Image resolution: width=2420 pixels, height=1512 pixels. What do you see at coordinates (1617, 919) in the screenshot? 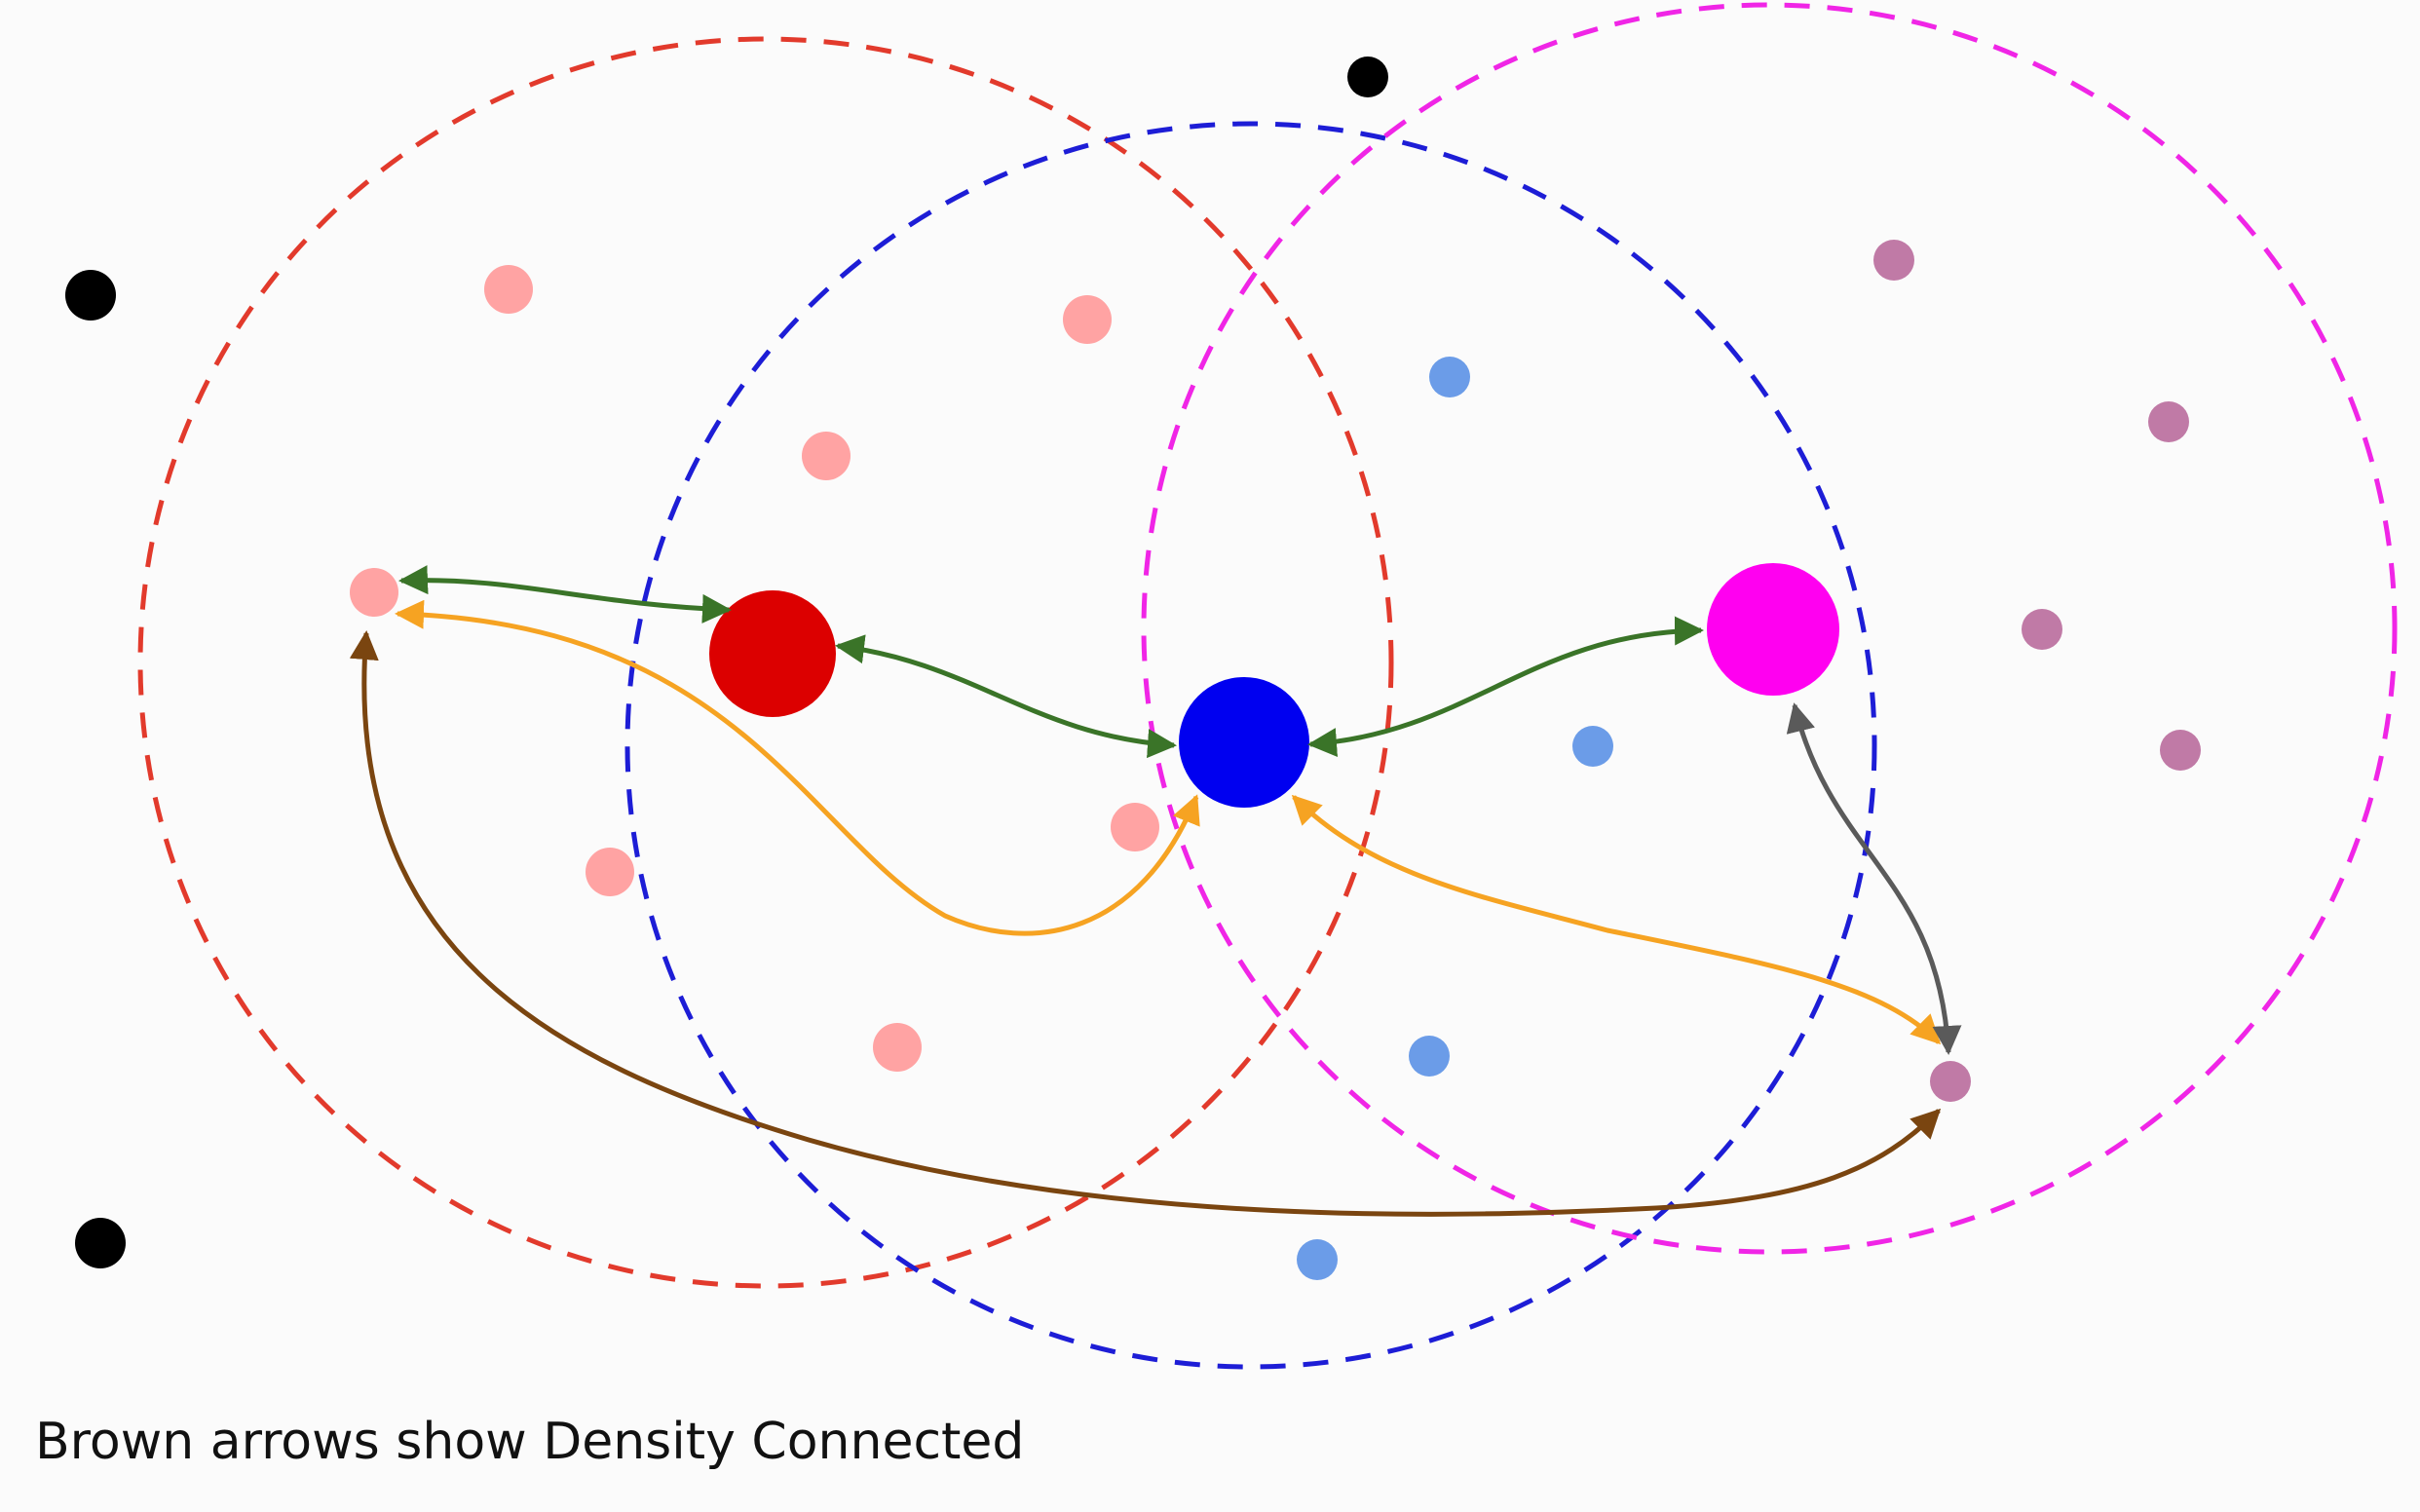
I see `orange-arrow-blue-core-to-magenta-point` at bounding box center [1617, 919].